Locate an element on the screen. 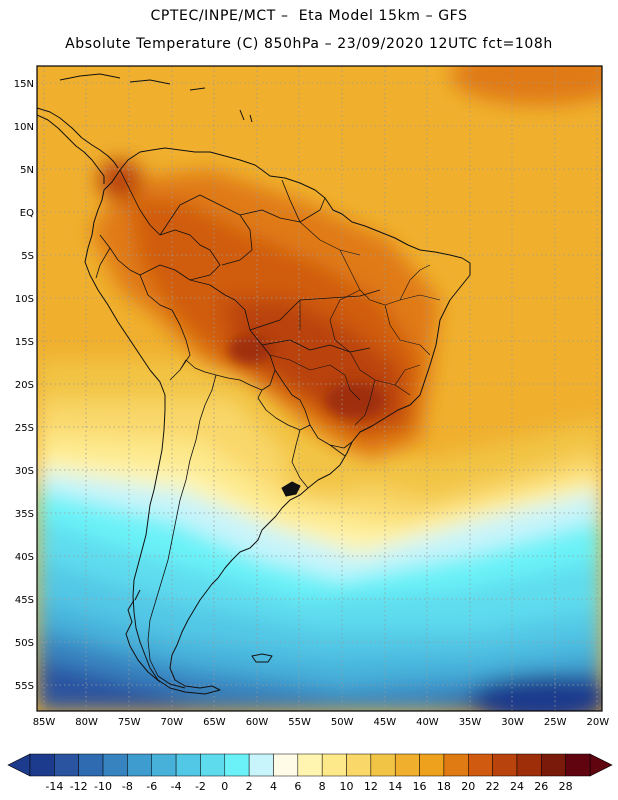 The image size is (618, 800). colorbar-level-label: -6 is located at coordinates (151, 786).